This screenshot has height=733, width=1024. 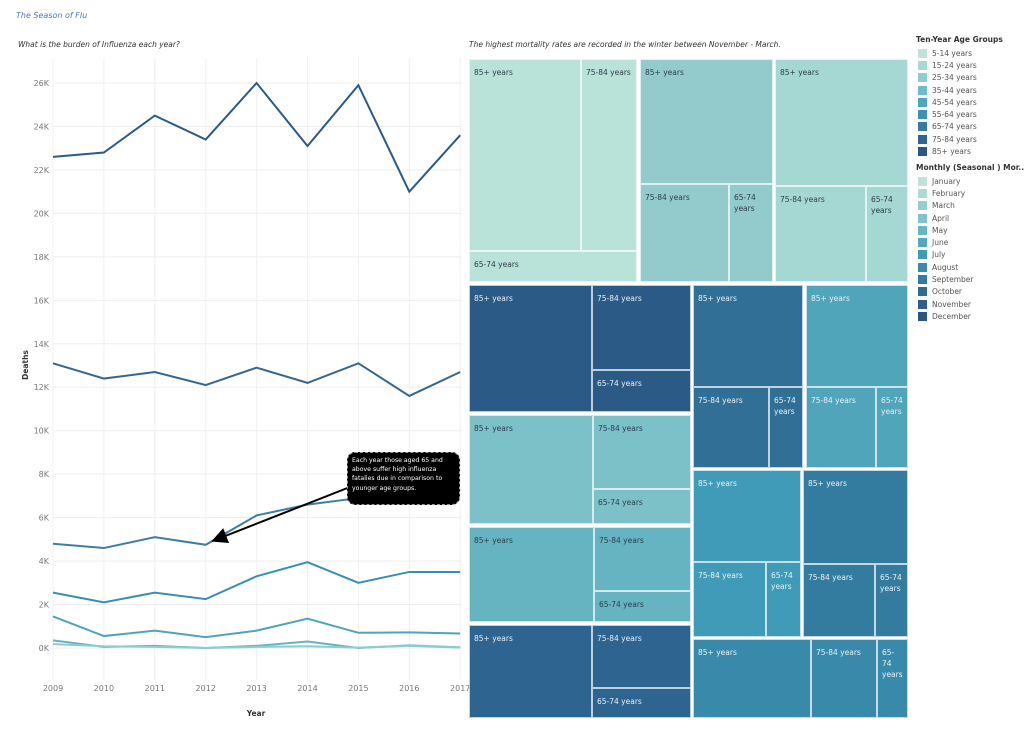 I want to click on x-tick-label: 2017, so click(x=460, y=688).